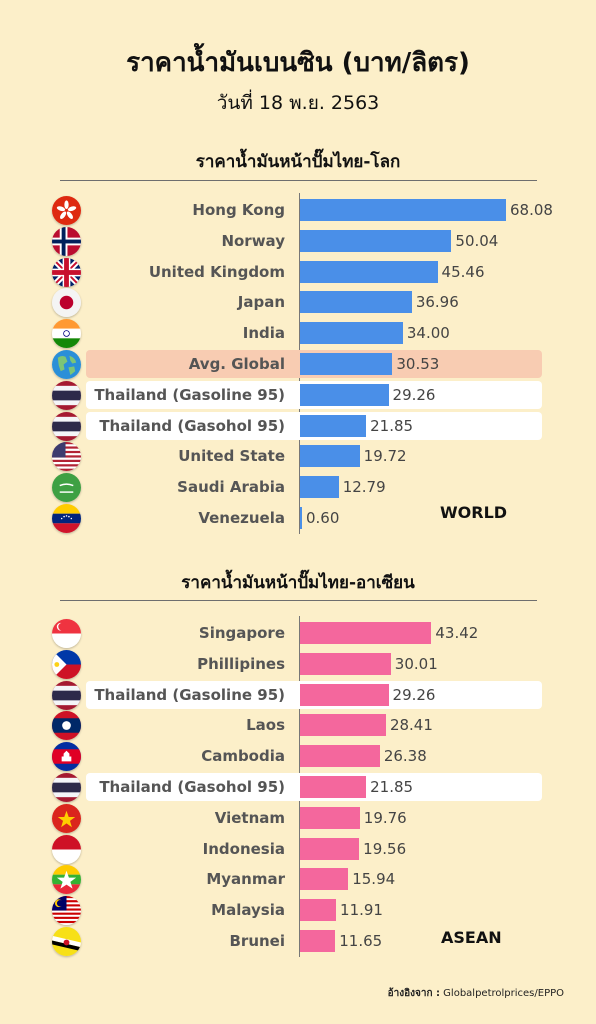  Describe the element at coordinates (265, 725) in the screenshot. I see `asean-category-label: Laos` at that location.